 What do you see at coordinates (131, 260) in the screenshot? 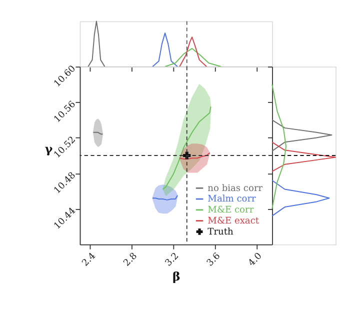
I see `x-tick-label: 2.8` at bounding box center [131, 260].